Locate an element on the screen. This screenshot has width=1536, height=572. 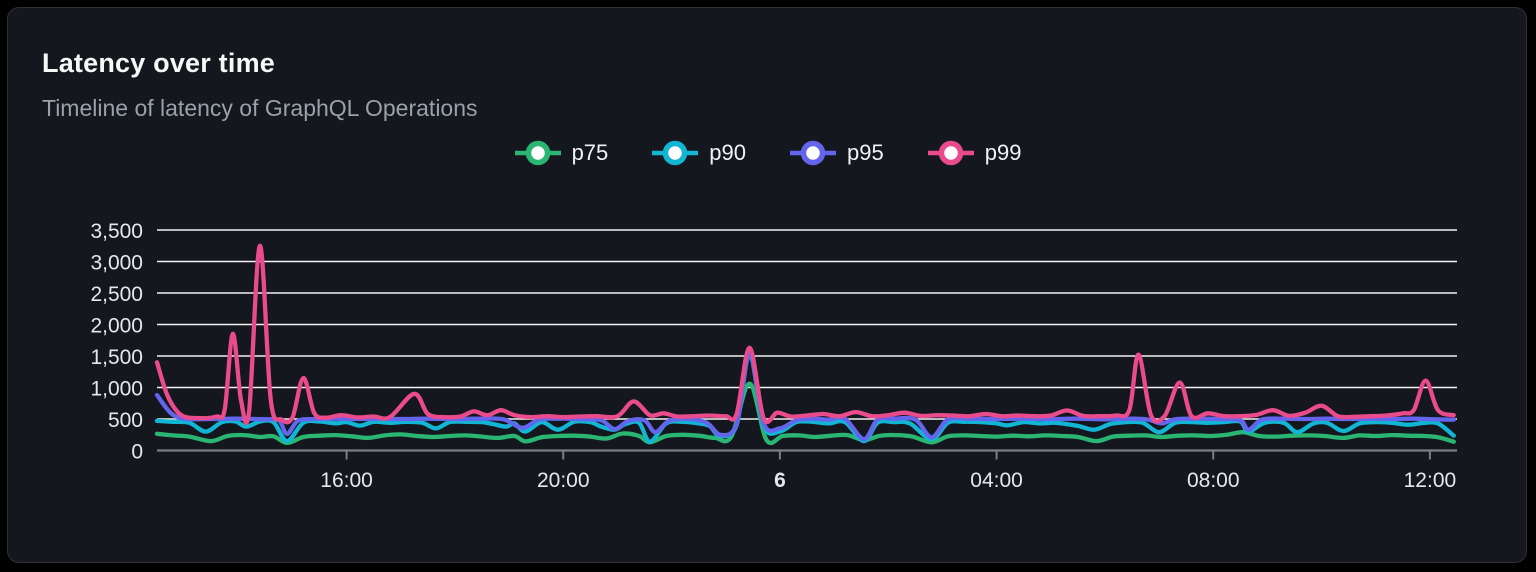
legend-item-p99: p99 is located at coordinates (974, 153).